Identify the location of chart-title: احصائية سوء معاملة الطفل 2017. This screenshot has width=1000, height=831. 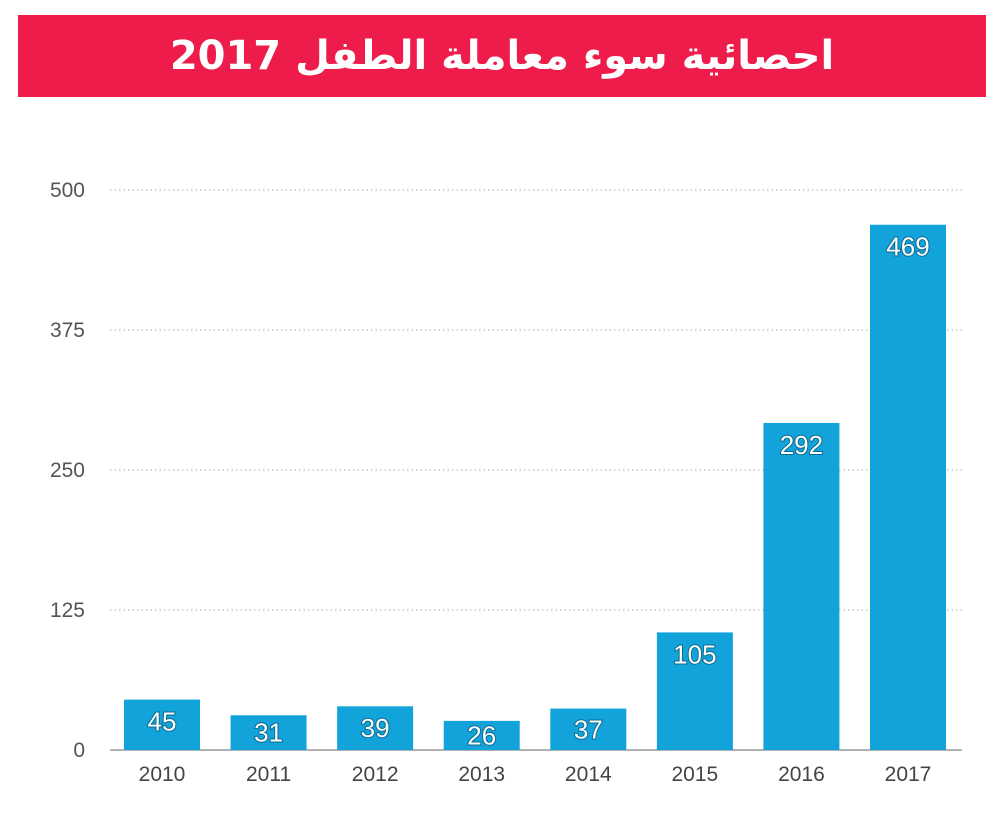
(502, 56).